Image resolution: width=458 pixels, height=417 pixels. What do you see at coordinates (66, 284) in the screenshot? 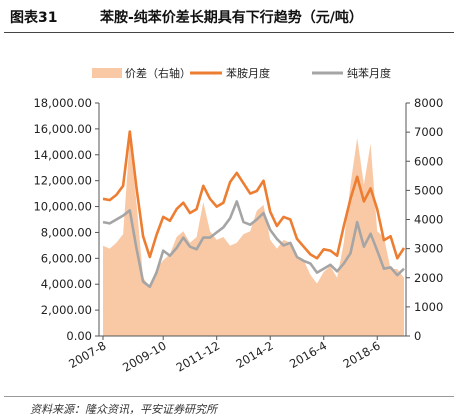
I see `left-axis-tick-label: 4,000.00` at bounding box center [66, 284].